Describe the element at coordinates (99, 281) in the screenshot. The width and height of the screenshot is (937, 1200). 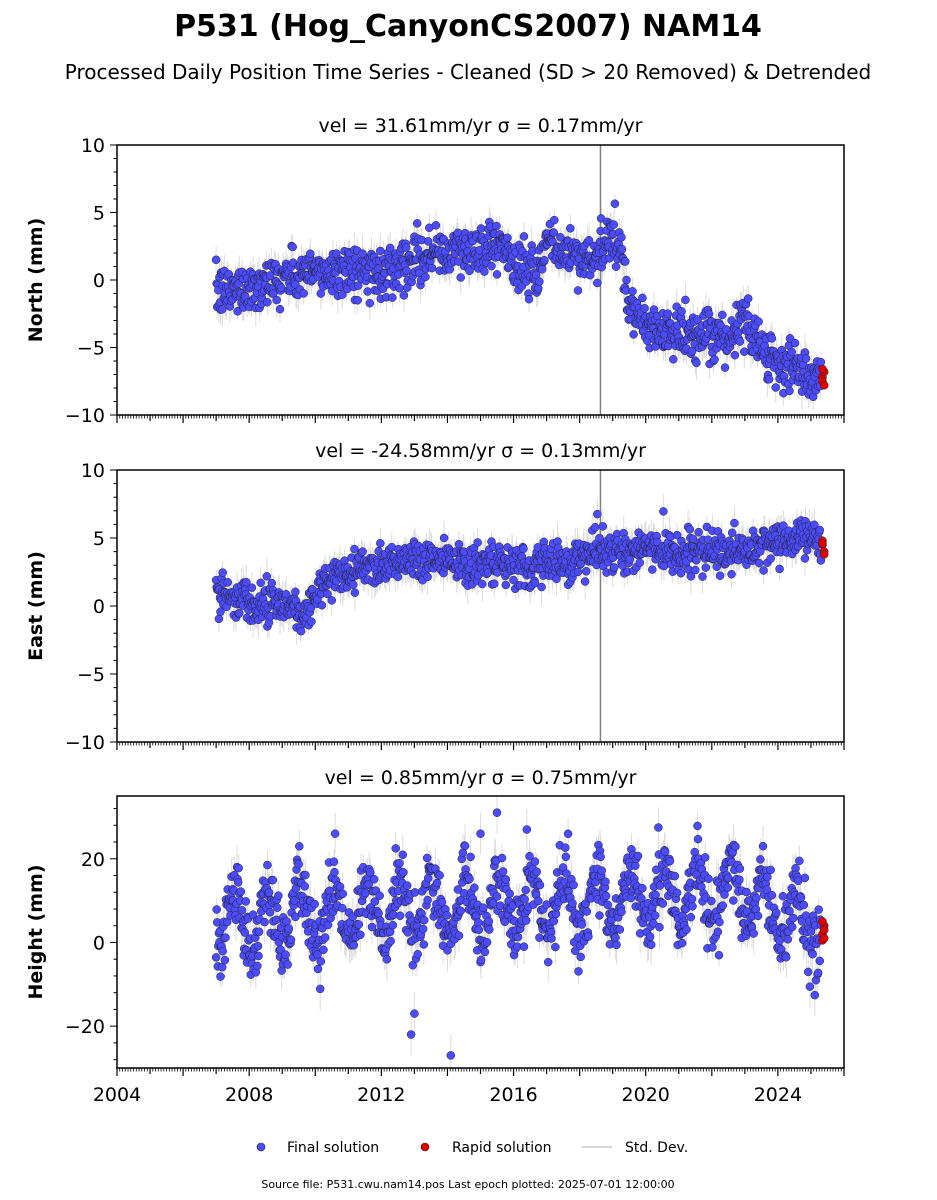
I see `y-tick-label: 0` at that location.